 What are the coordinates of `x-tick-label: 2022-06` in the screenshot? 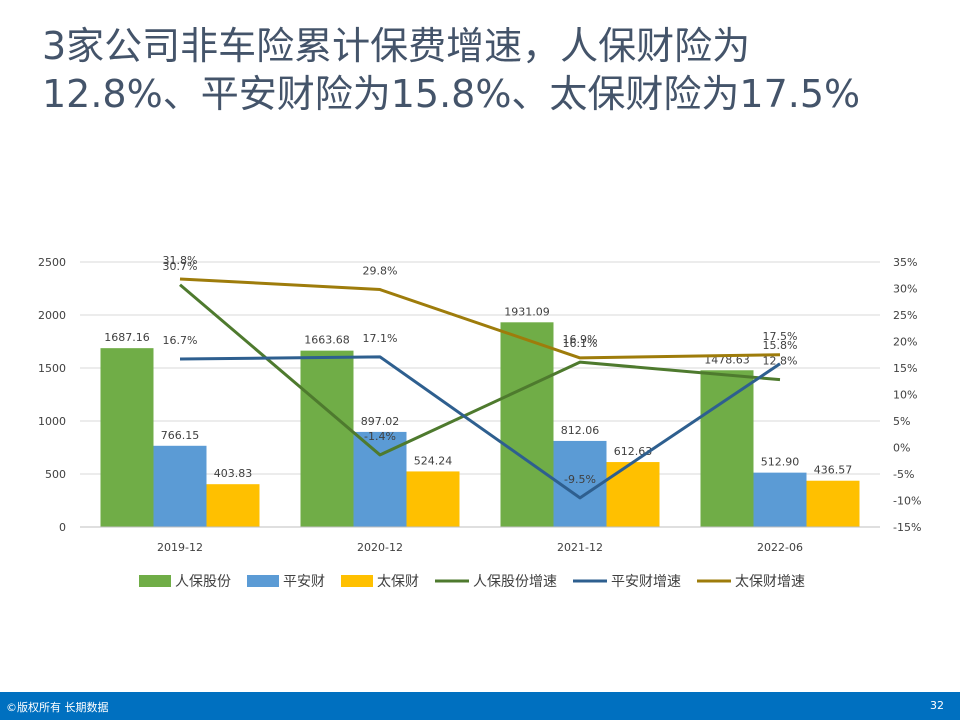 It's located at (780, 547).